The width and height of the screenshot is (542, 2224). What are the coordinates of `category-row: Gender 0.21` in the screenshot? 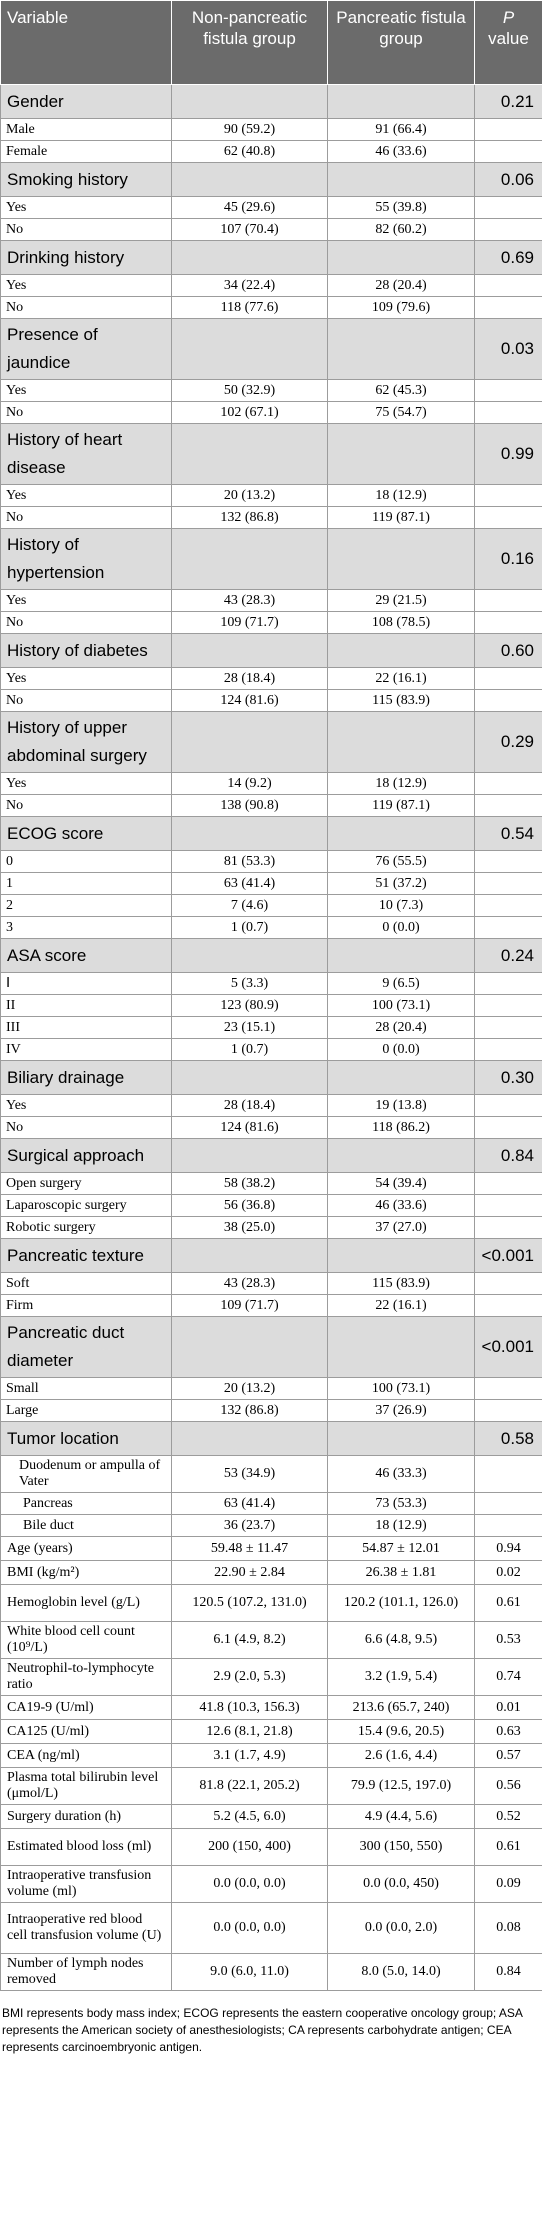 It's located at (271, 101).